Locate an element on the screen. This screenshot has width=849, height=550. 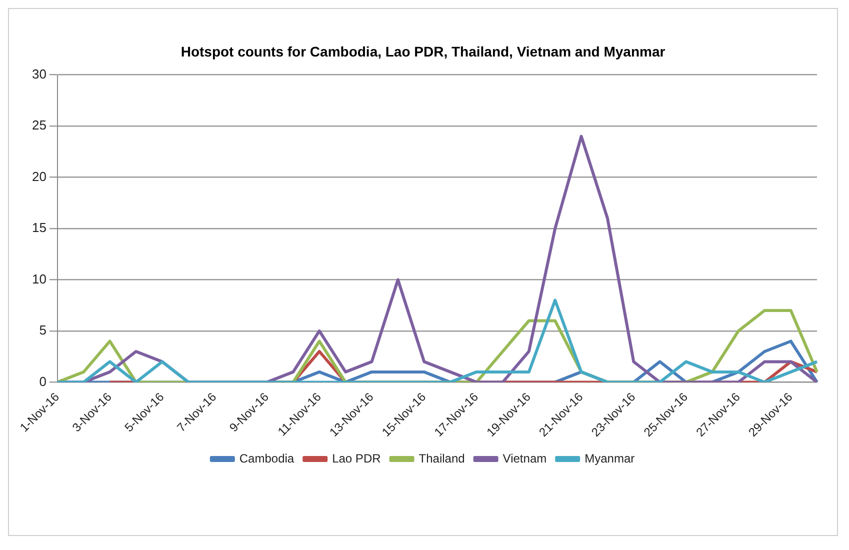
chart-title: Hotspot counts for Cambodia, Lao PDR, Thailand, Vietnam and Myanmar is located at coordinates (423, 51).